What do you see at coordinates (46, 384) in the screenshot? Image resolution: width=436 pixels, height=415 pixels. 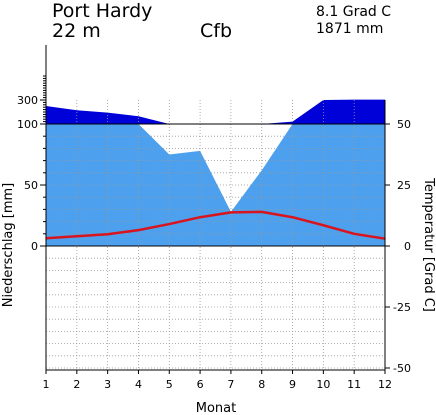 I see `x-tick-label: 1` at bounding box center [46, 384].